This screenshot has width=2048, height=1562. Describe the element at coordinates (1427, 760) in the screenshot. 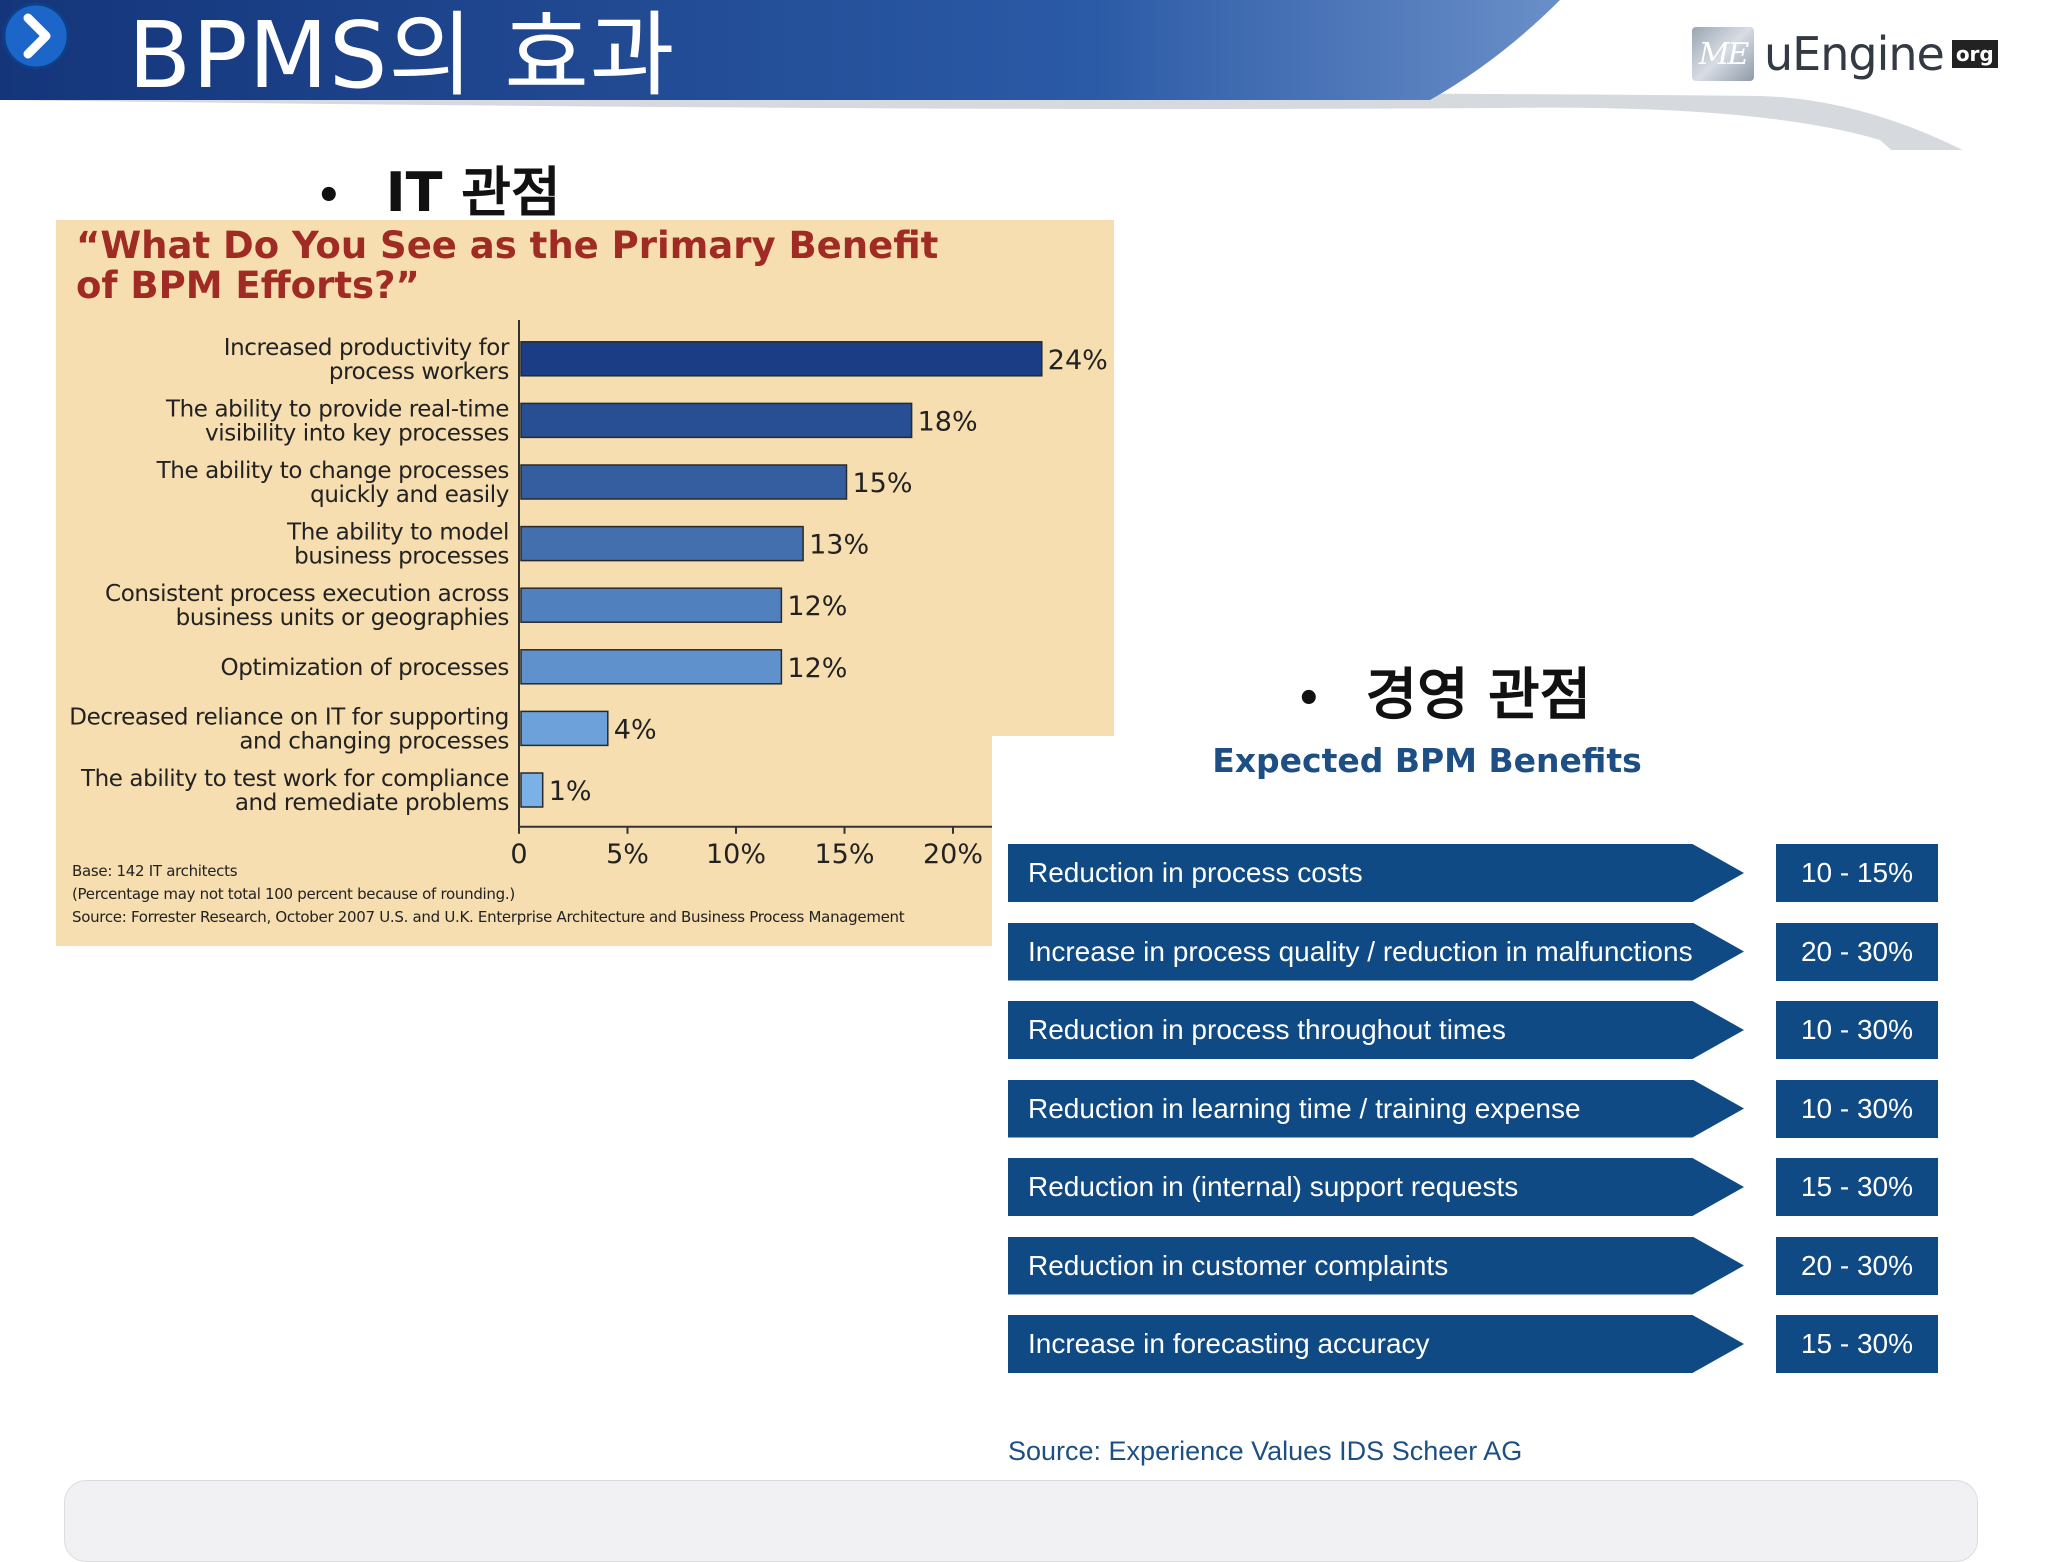

I see `benefits-title: Expected BPM Benefits` at that location.